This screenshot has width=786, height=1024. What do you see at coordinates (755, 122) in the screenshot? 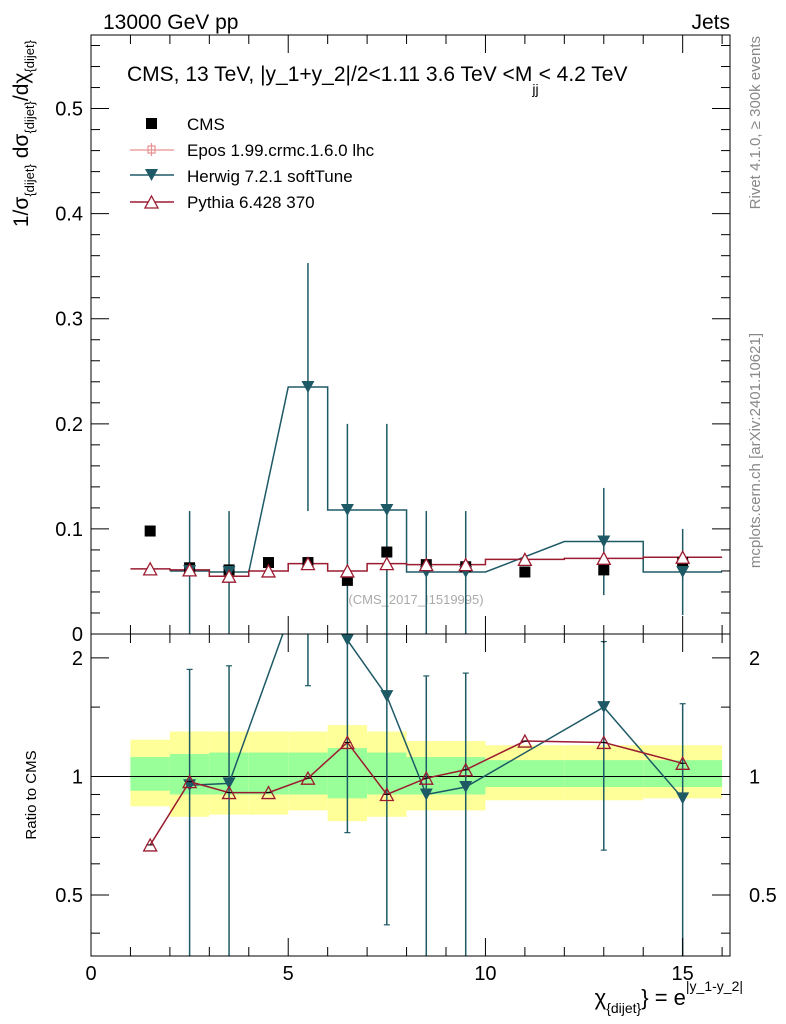
I see `side-rivet-label: Rivet 4.1.0, ≥ 300k events` at bounding box center [755, 122].